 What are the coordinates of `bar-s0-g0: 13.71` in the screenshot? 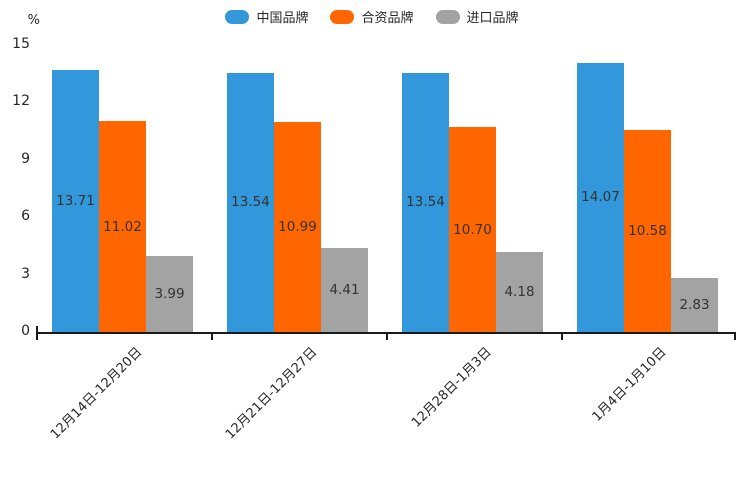 It's located at (75, 200).